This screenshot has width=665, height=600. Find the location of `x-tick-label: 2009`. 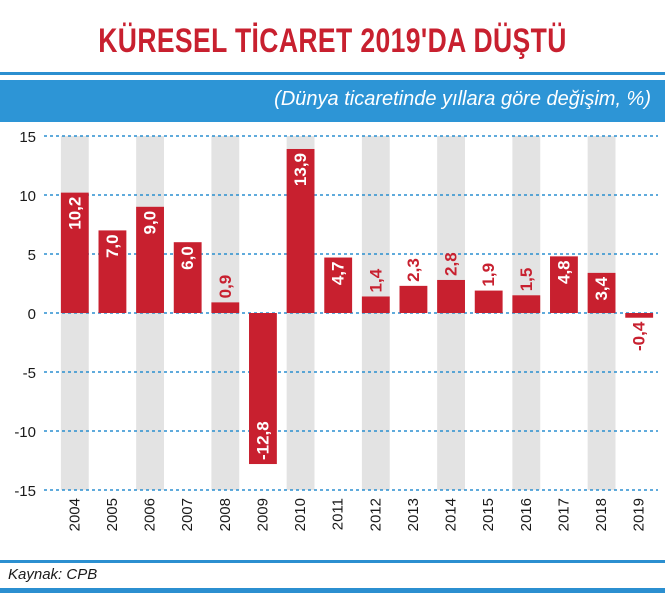

x-tick-label: 2009 is located at coordinates (262, 514).